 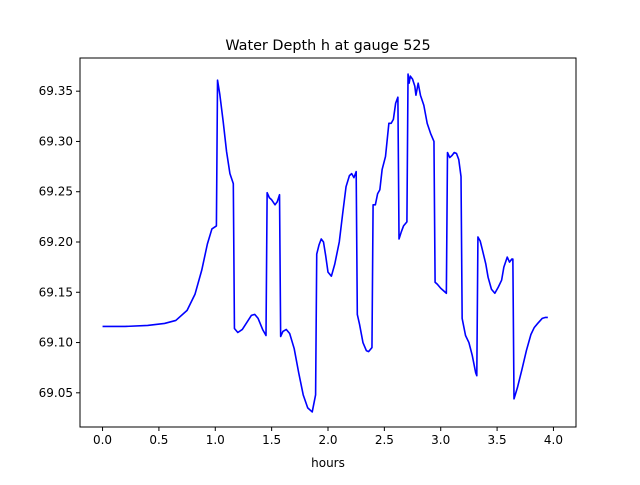 What do you see at coordinates (553, 440) in the screenshot?
I see `x-tick-label: 4.0` at bounding box center [553, 440].